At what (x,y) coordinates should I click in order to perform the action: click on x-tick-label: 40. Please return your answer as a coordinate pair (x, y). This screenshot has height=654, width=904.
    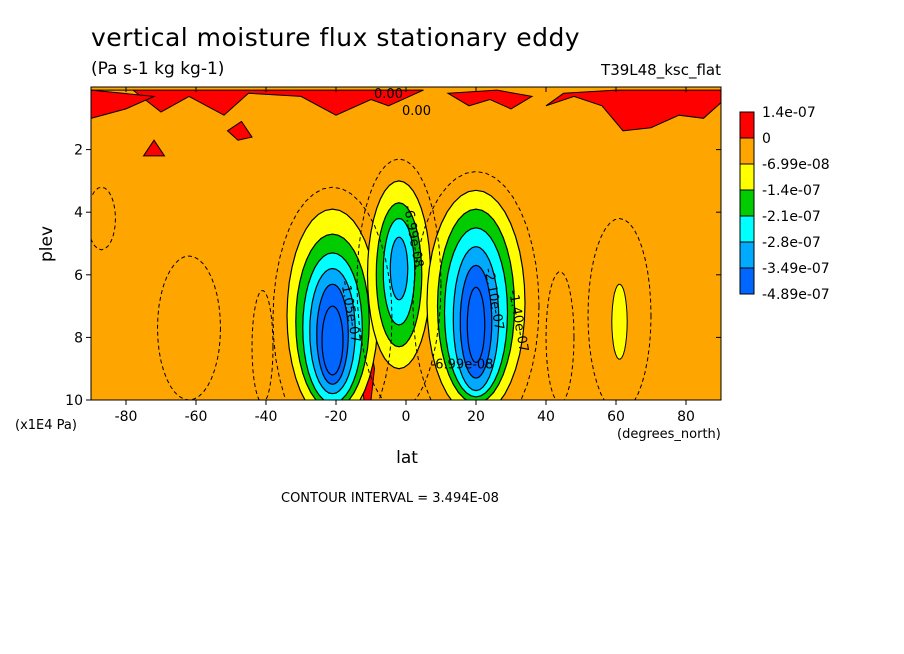
    Looking at the image, I should click on (546, 417).